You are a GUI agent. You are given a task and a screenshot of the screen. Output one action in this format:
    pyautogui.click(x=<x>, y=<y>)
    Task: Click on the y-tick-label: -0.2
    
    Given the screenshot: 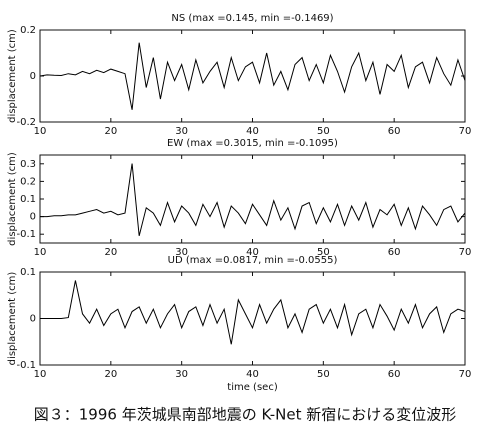 What is the action you would take?
    pyautogui.click(x=26, y=122)
    